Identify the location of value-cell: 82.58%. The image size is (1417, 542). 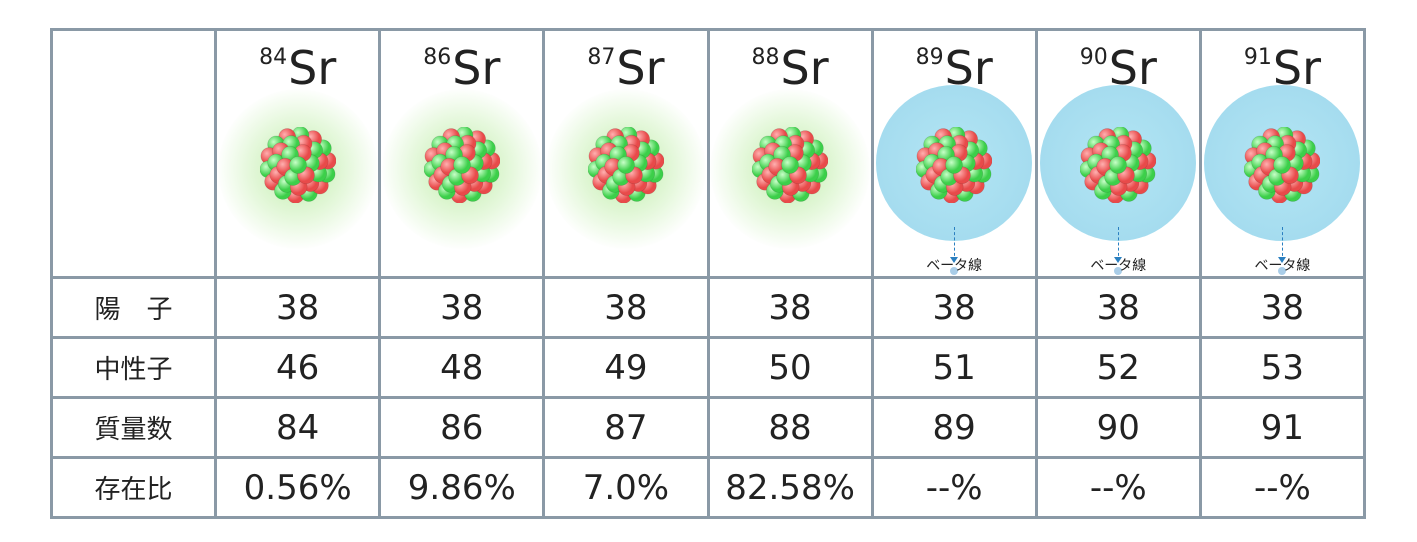
(790, 487).